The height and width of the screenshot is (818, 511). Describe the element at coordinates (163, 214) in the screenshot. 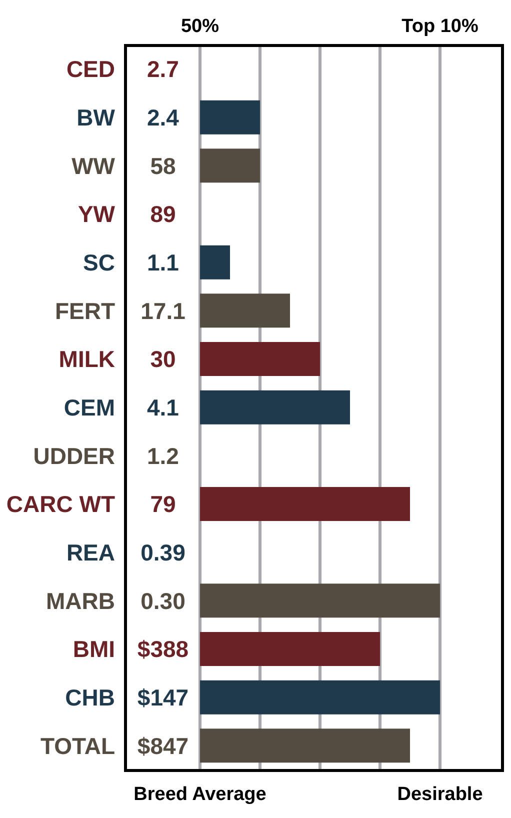

I see `text: 89` at that location.